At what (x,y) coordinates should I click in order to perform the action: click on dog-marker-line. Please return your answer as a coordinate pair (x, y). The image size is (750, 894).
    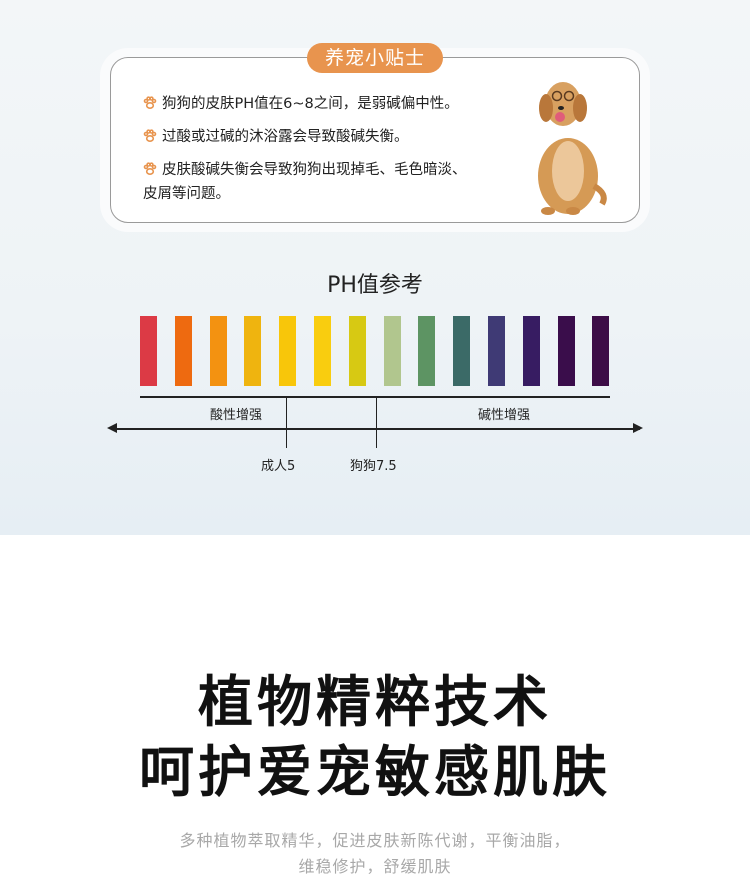
    Looking at the image, I should click on (377, 422).